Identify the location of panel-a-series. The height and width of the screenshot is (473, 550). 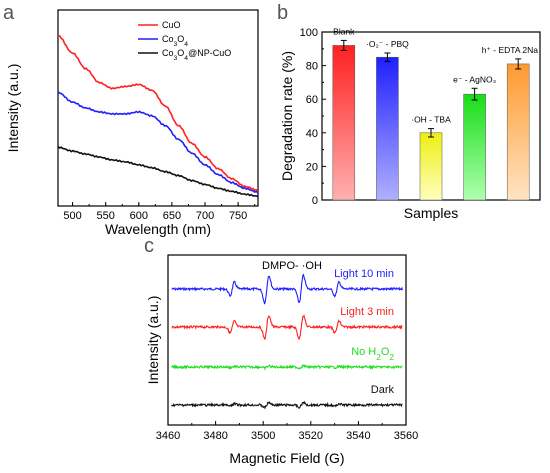
(158, 116).